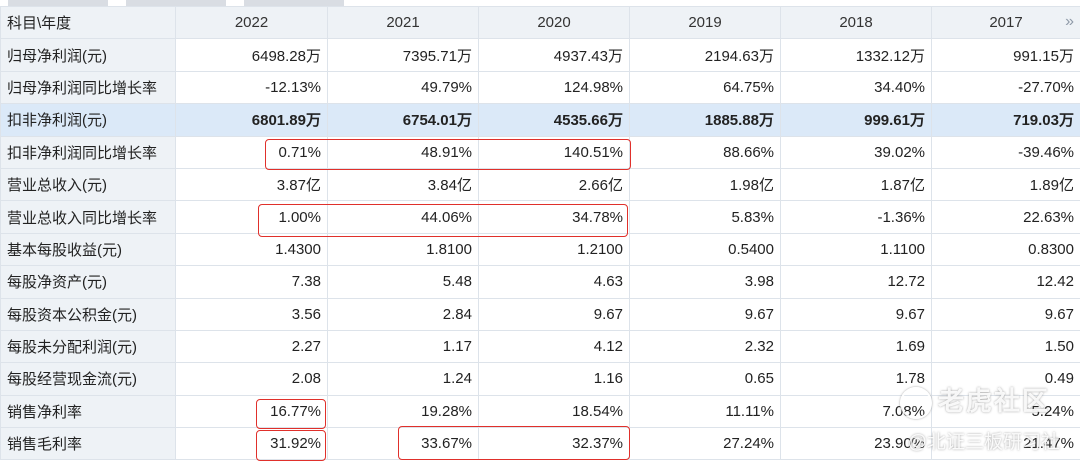  I want to click on row-label: 每股未分配利润(元), so click(88, 346).